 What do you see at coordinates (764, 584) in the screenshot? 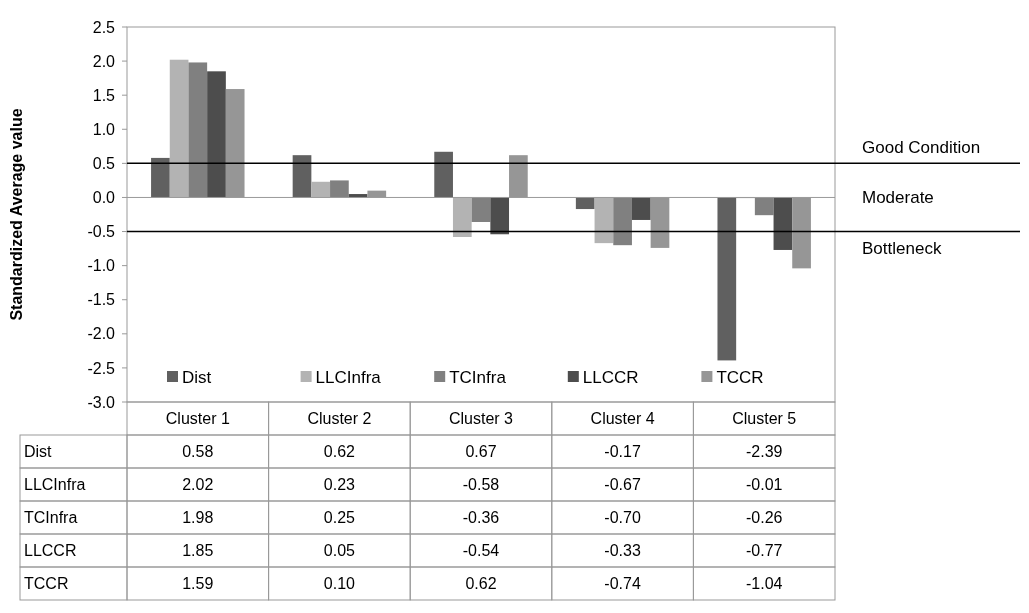
I see `data-label: -1.04` at bounding box center [764, 584].